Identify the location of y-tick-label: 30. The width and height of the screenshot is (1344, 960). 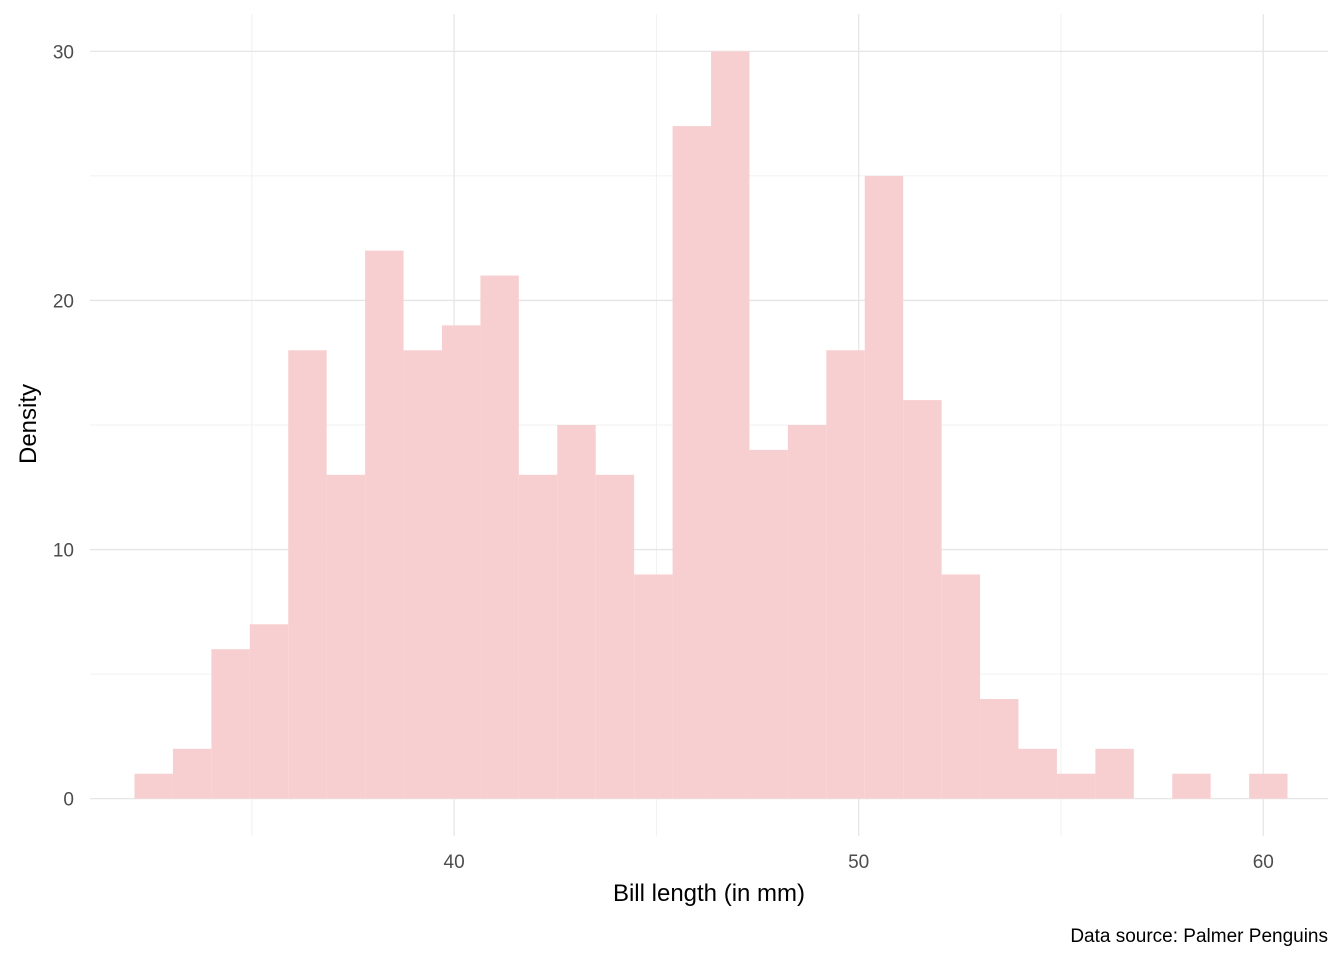
(63, 52).